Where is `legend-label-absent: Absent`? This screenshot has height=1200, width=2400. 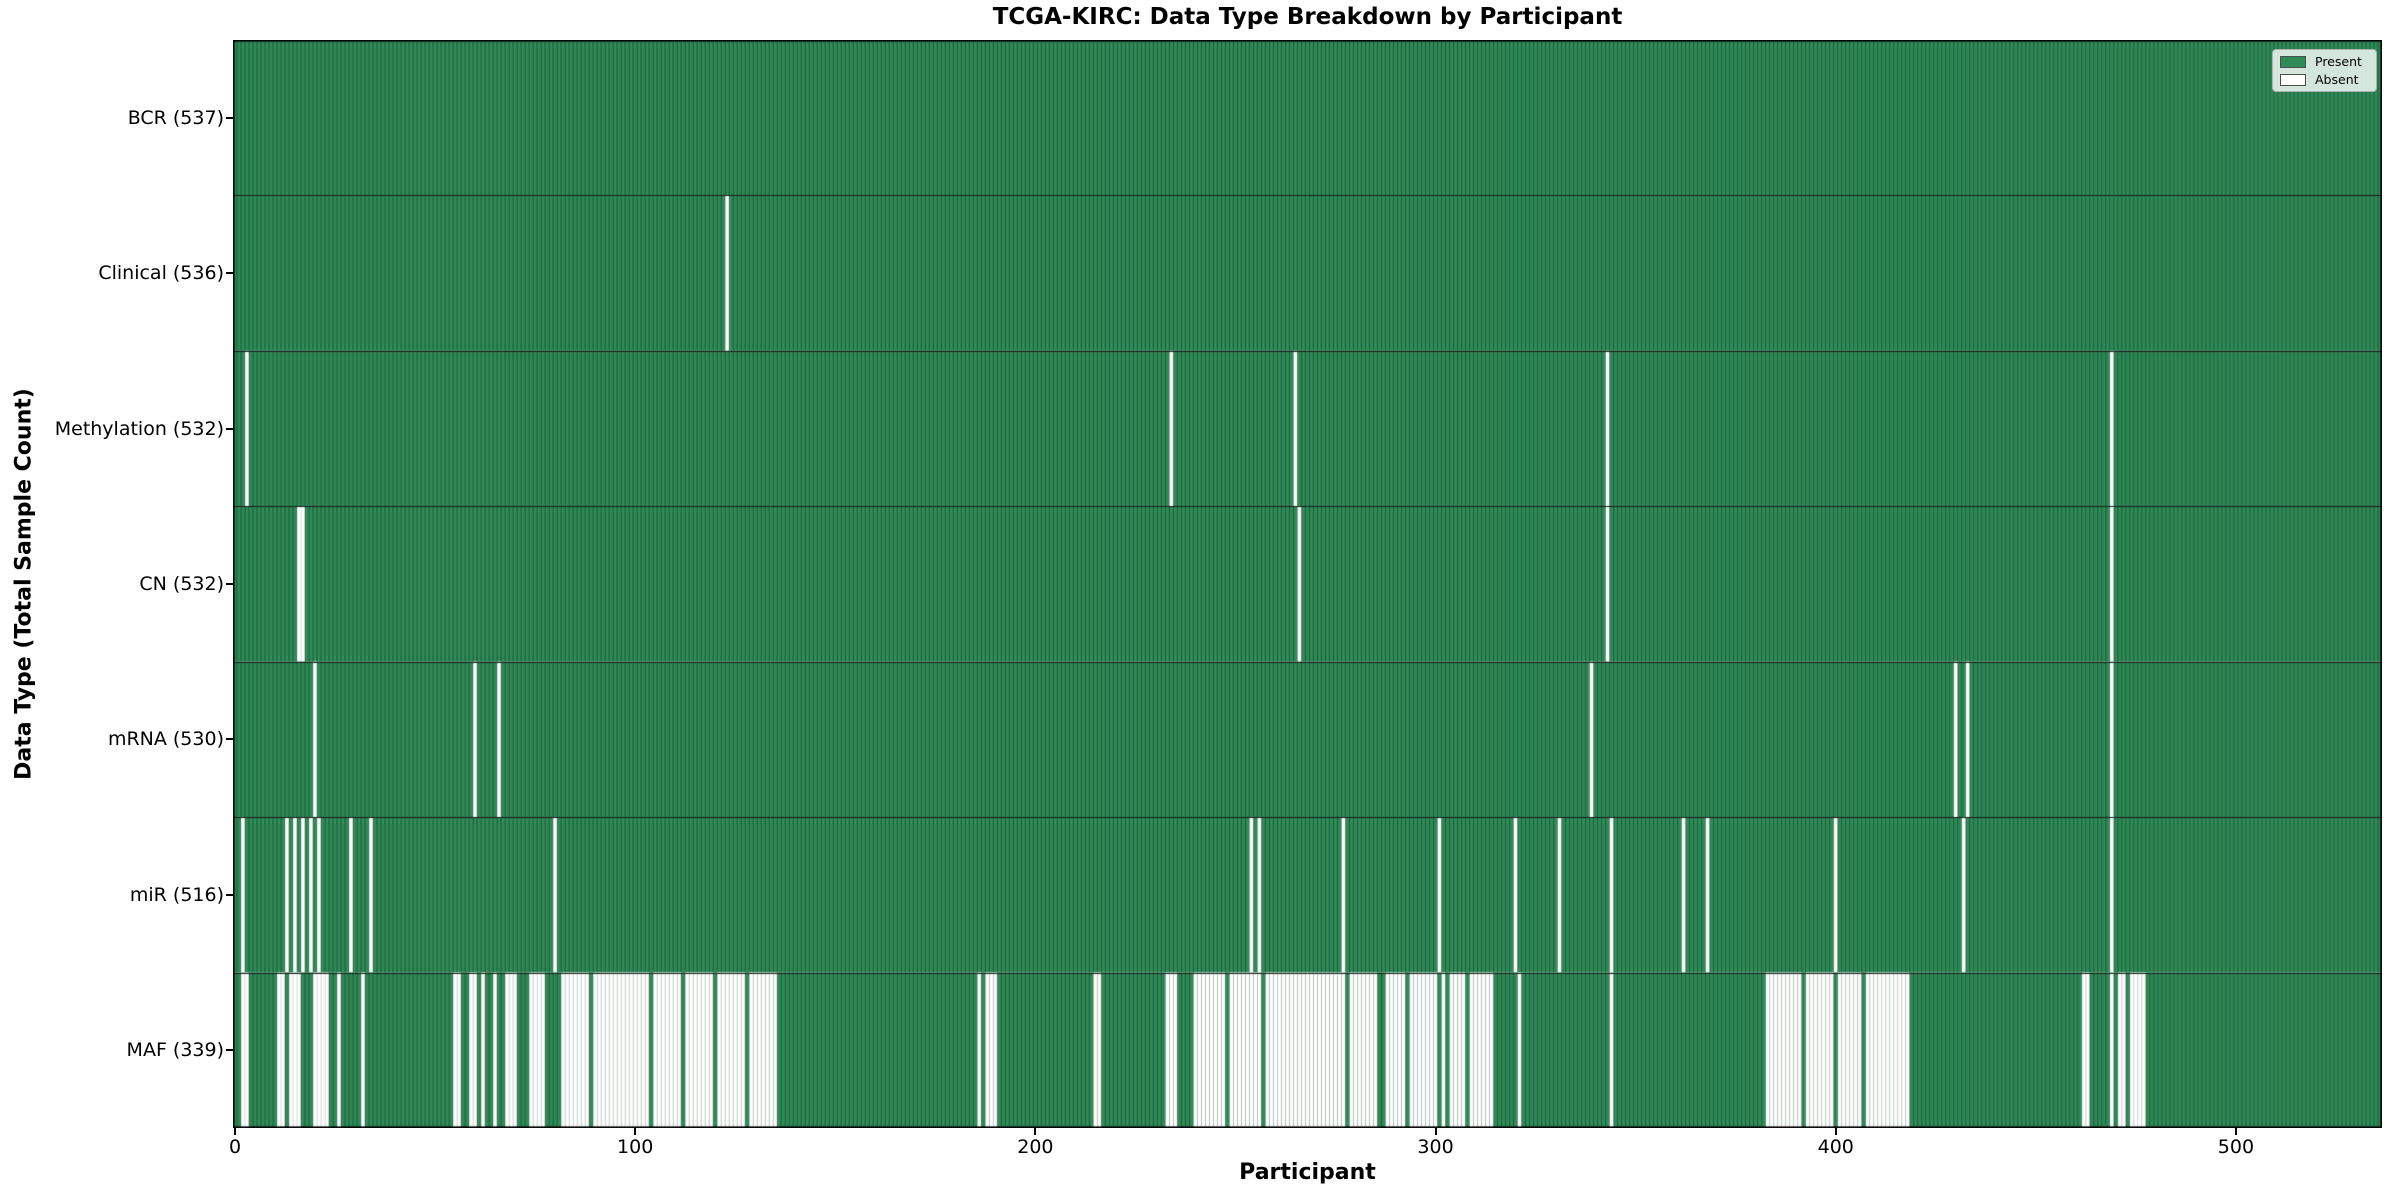 legend-label-absent: Absent is located at coordinates (2337, 79).